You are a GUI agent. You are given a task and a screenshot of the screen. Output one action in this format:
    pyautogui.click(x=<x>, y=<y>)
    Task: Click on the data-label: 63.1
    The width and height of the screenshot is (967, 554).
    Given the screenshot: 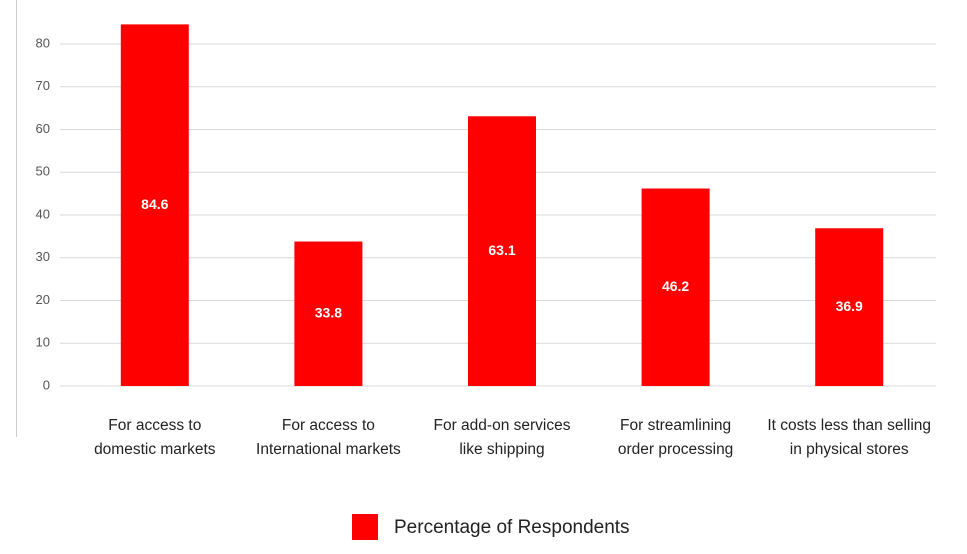 What is the action you would take?
    pyautogui.click(x=501, y=250)
    